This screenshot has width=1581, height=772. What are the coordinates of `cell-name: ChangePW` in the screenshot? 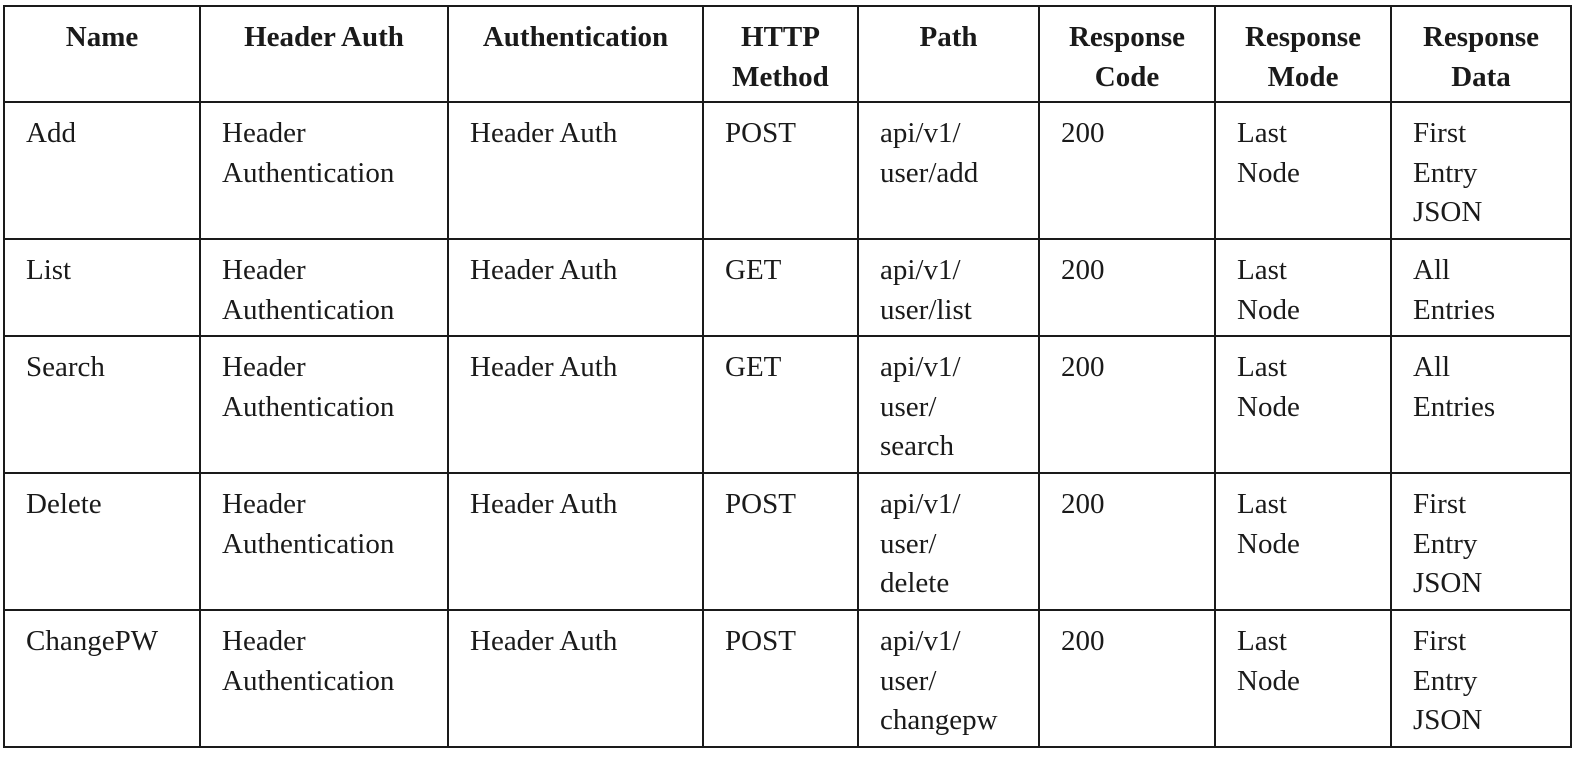 It's located at (102, 678).